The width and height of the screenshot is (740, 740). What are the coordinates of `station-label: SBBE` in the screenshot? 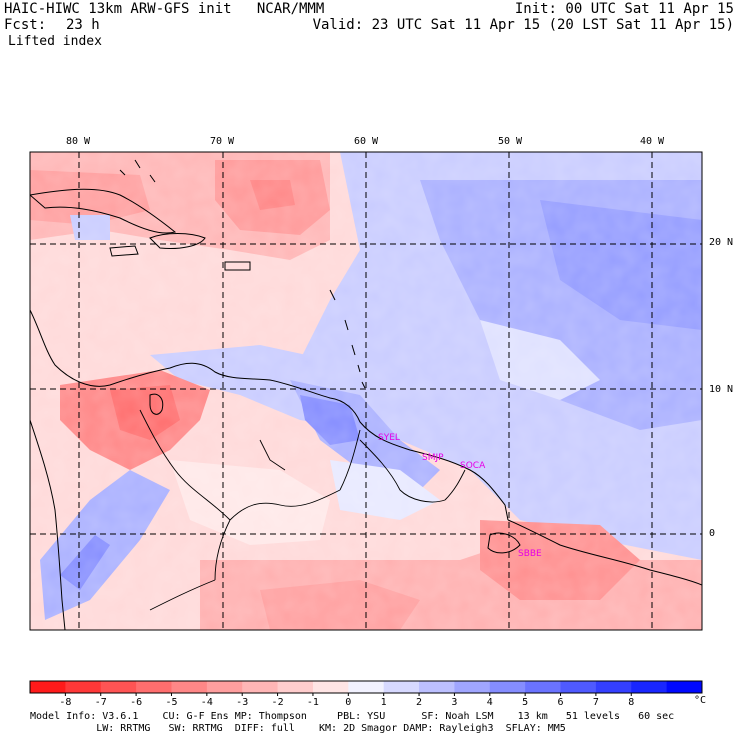 It's located at (530, 554).